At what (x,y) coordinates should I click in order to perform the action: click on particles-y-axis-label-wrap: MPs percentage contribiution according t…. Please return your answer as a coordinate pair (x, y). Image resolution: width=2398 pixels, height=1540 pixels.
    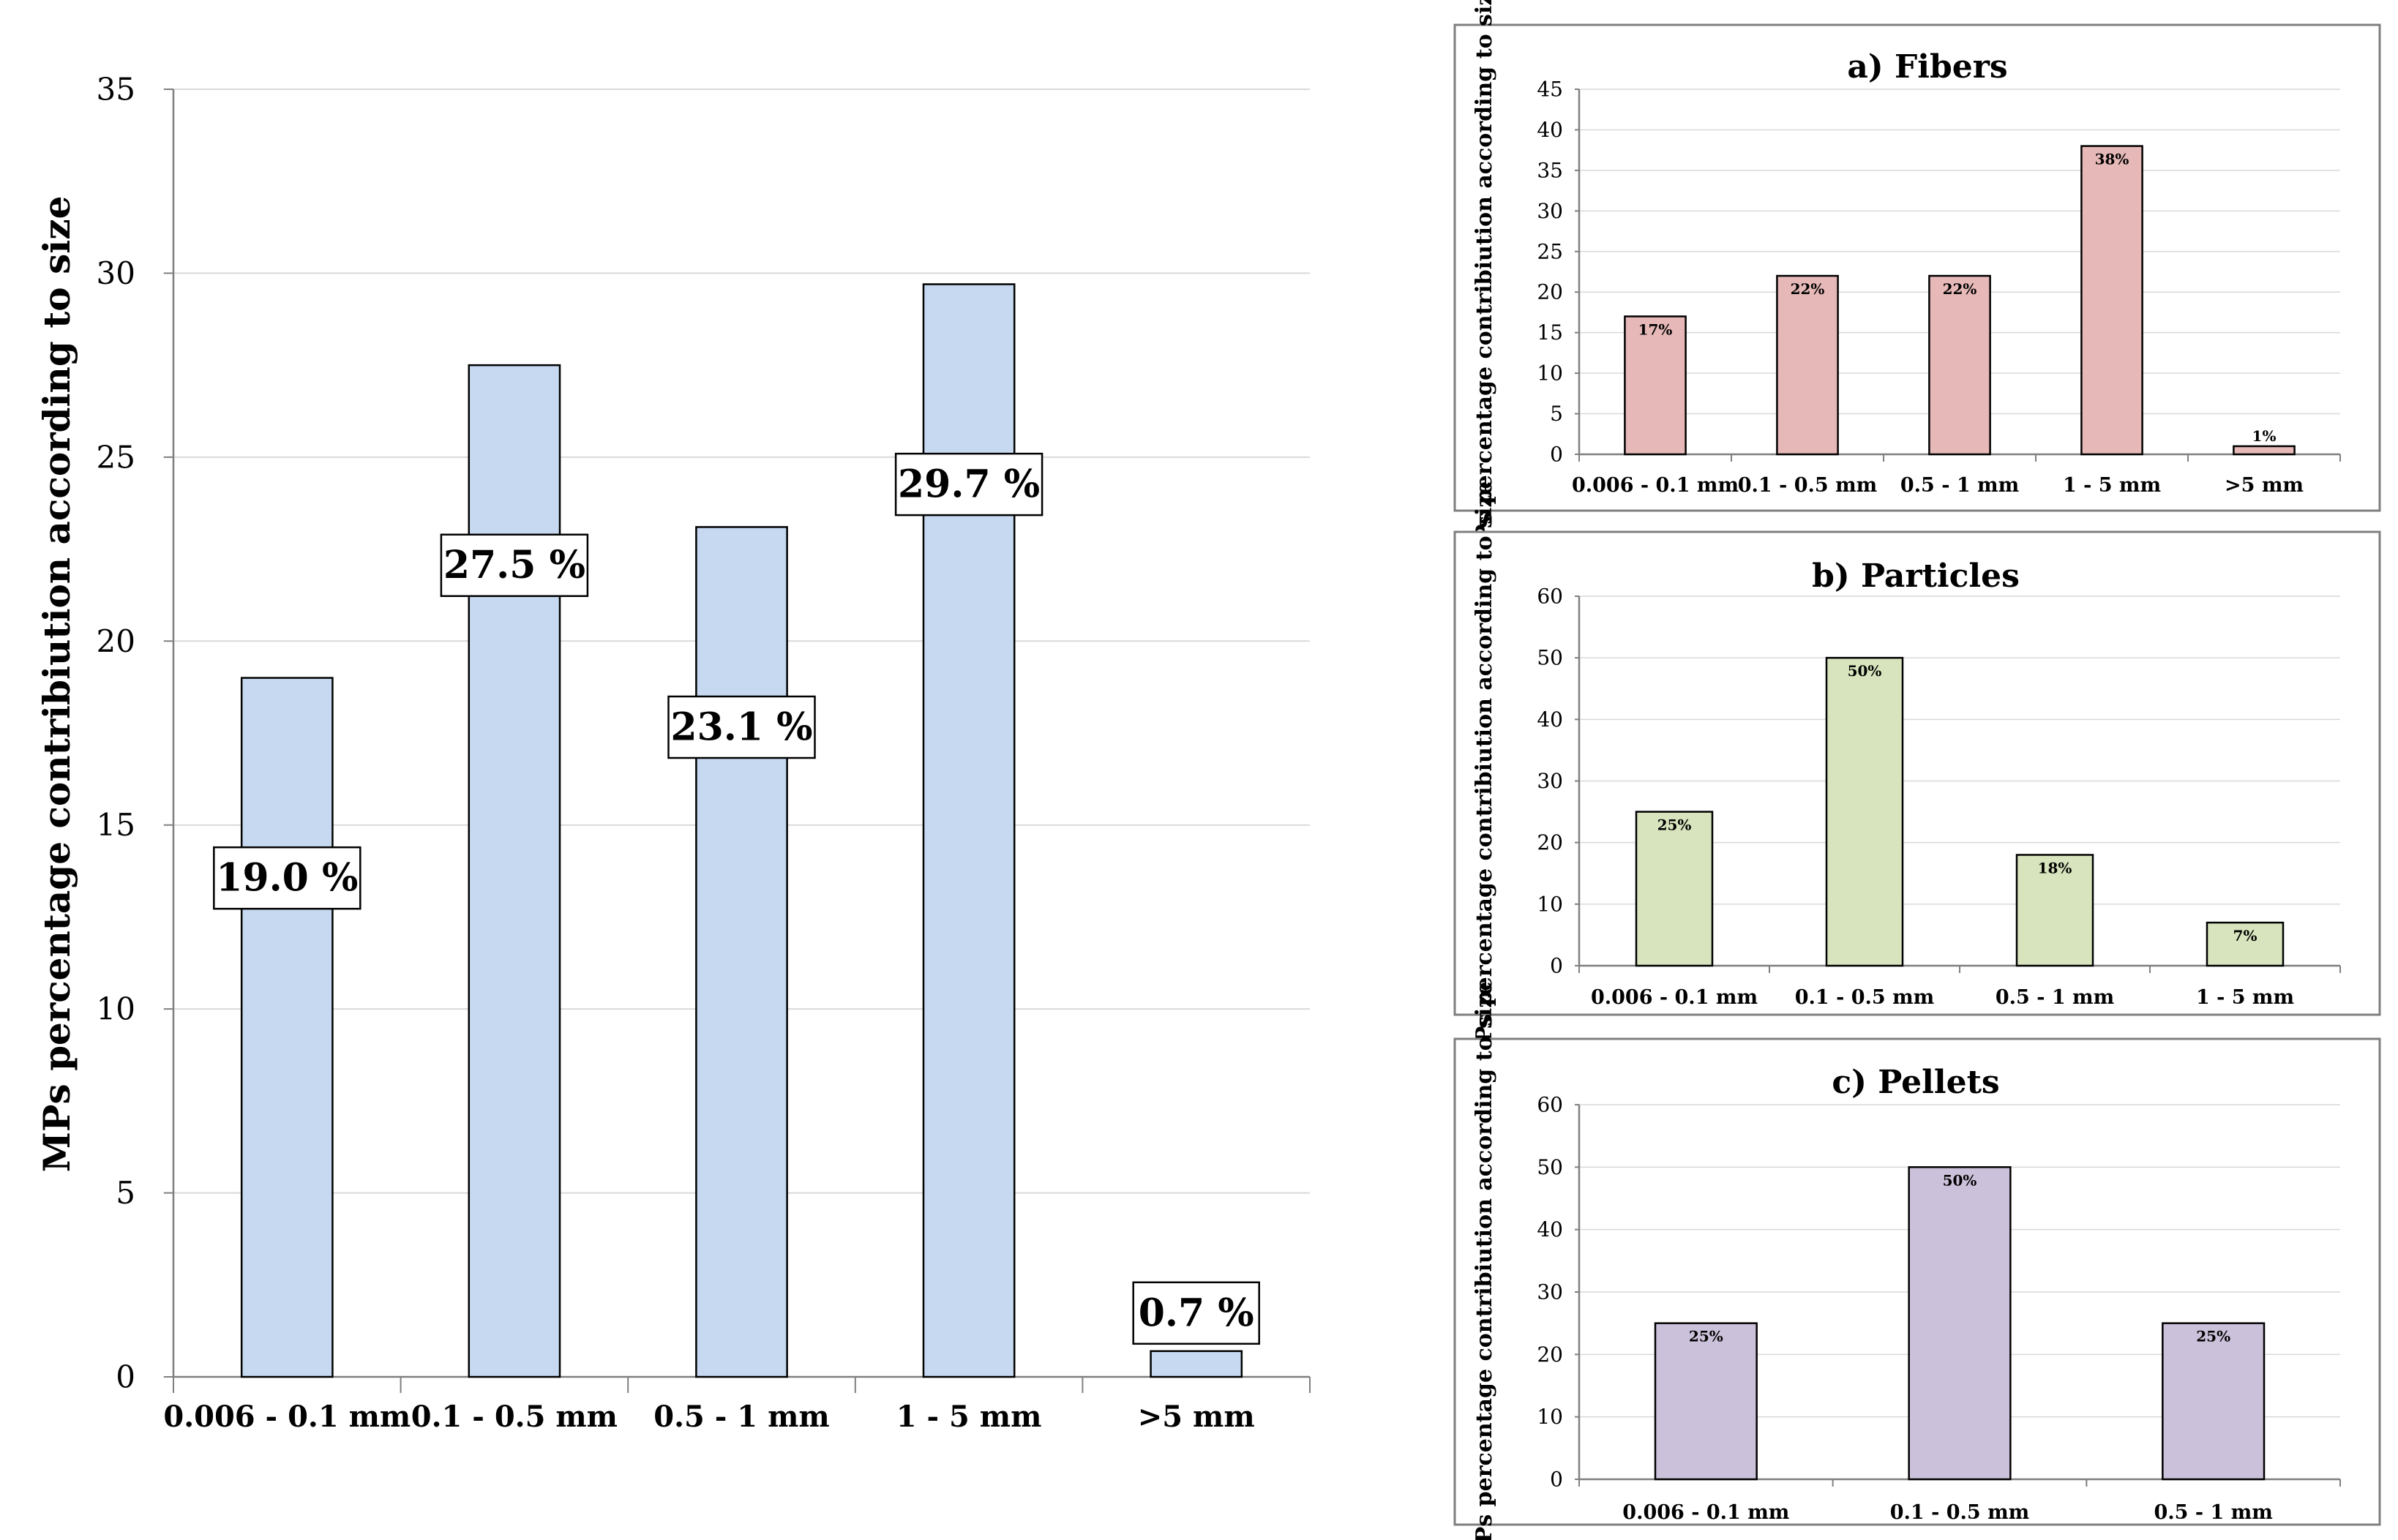
    Looking at the image, I should click on (1484, 774).